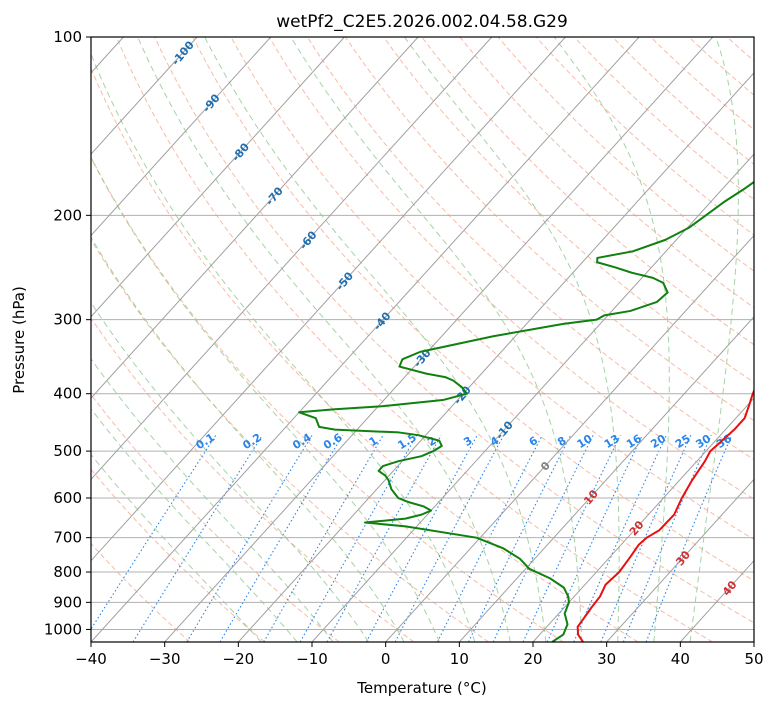 The image size is (775, 708). I want to click on temperature-line, so click(665, 515).